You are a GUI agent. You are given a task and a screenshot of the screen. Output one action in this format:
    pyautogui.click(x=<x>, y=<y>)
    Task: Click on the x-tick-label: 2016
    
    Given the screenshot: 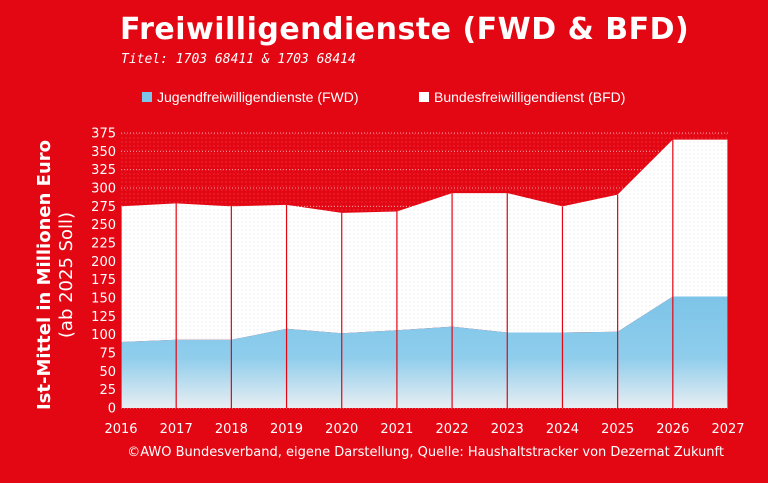 What is the action you would take?
    pyautogui.click(x=120, y=429)
    